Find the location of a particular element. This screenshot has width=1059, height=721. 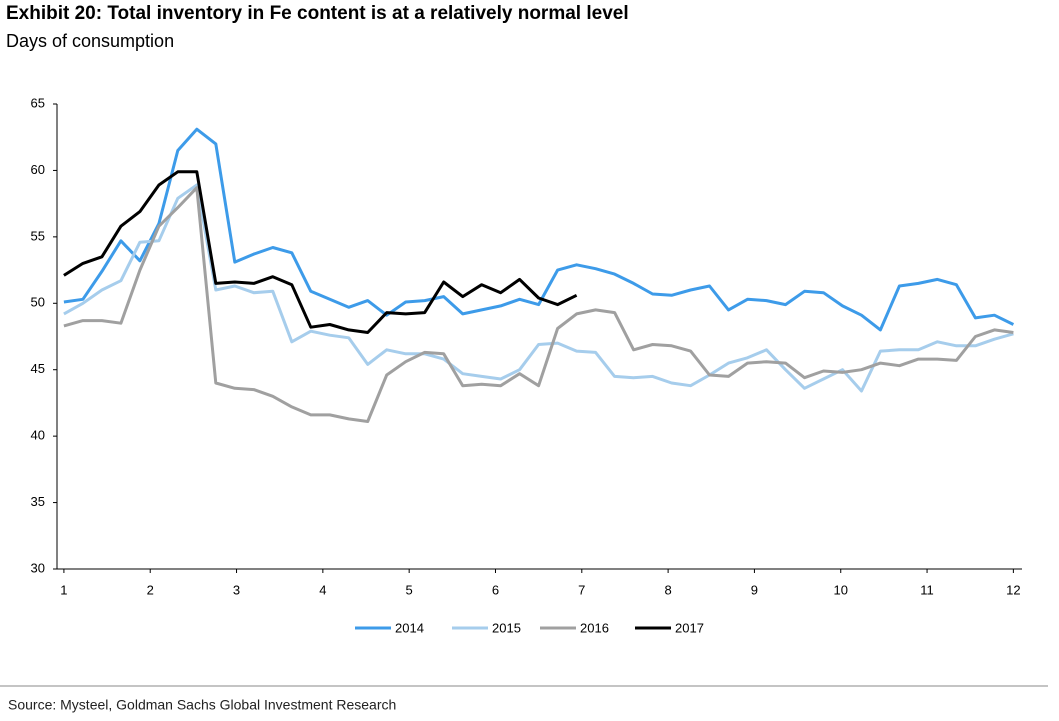

chart-subtitle: Days of consumption is located at coordinates (90, 41).